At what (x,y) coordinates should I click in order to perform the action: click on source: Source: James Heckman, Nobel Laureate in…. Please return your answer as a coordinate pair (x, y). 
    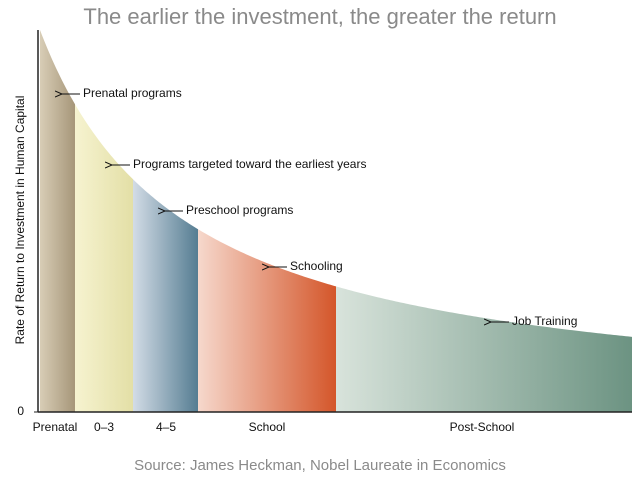
    Looking at the image, I should click on (320, 465).